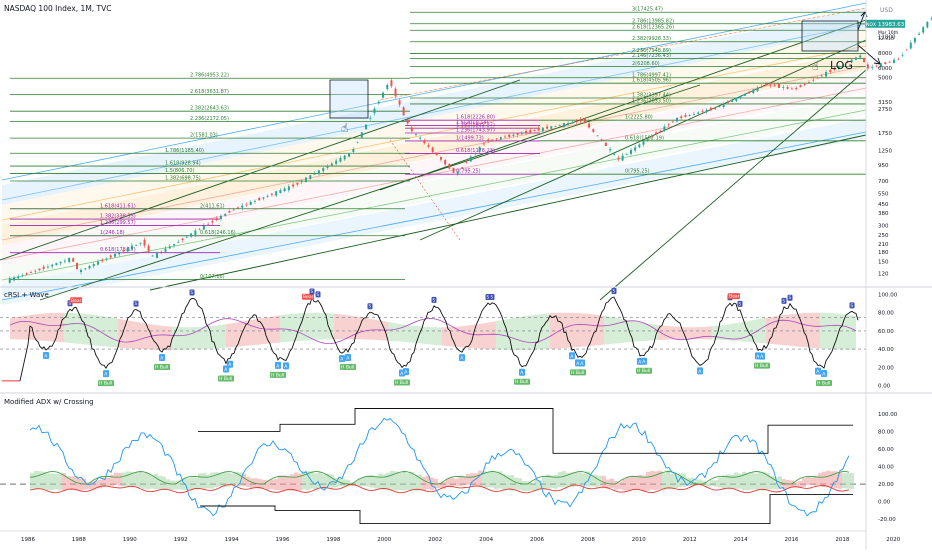 The image size is (932, 555). Describe the element at coordinates (893, 540) in the screenshot. I see `x-tick-label: 2020` at that location.